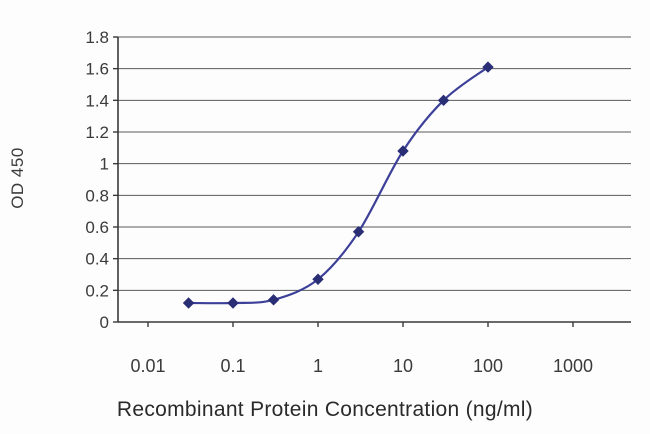 The height and width of the screenshot is (434, 650). I want to click on y-tick-label: 1.6, so click(97, 69).